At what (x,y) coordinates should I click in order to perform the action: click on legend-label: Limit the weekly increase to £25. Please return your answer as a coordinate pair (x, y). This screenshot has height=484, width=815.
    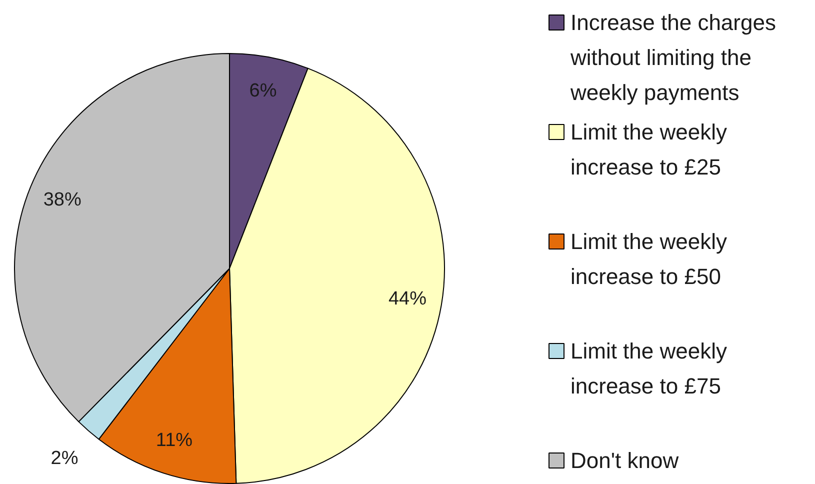
    Looking at the image, I should click on (649, 150).